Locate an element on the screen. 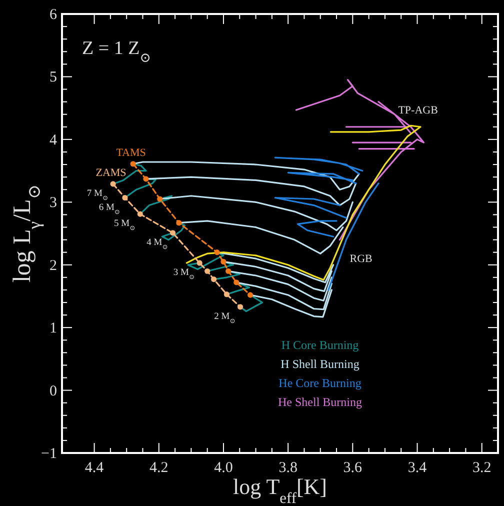 The width and height of the screenshot is (504, 506). text: He Core Burning is located at coordinates (320, 383).